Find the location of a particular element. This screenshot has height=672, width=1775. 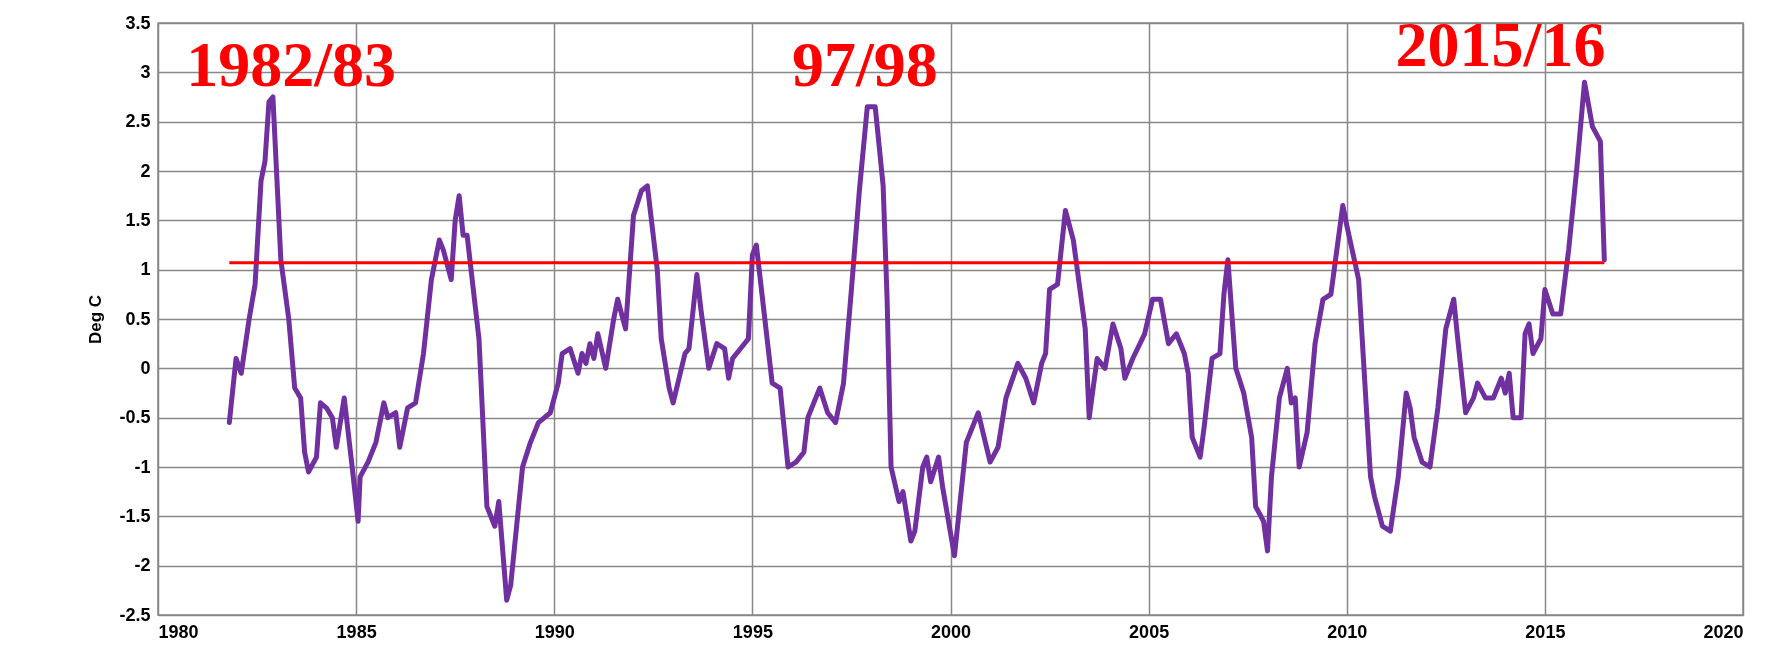

y-tick-label: 1.5 is located at coordinates (138, 219).